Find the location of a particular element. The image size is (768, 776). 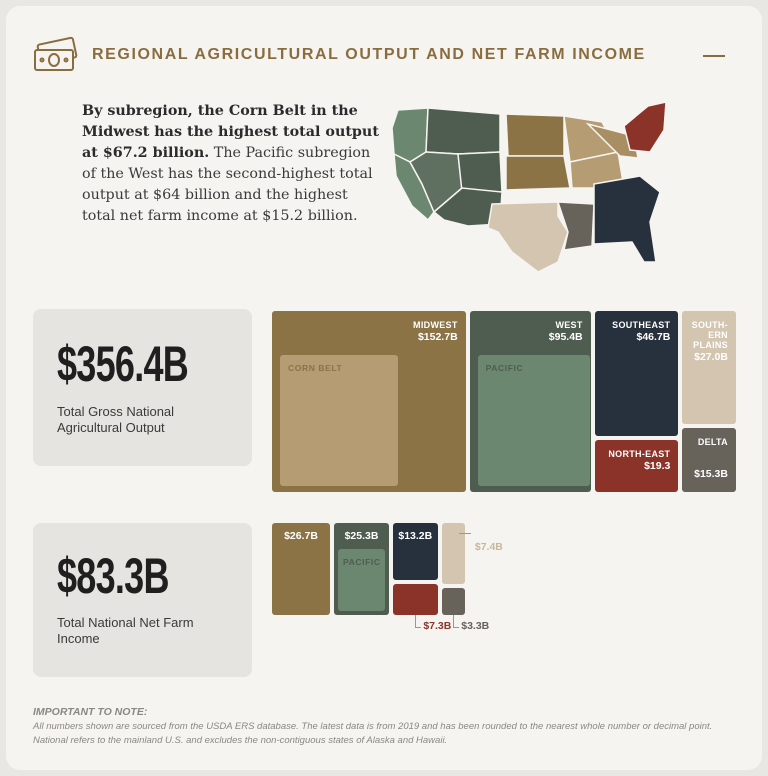

money-icon is located at coordinates (56, 53).